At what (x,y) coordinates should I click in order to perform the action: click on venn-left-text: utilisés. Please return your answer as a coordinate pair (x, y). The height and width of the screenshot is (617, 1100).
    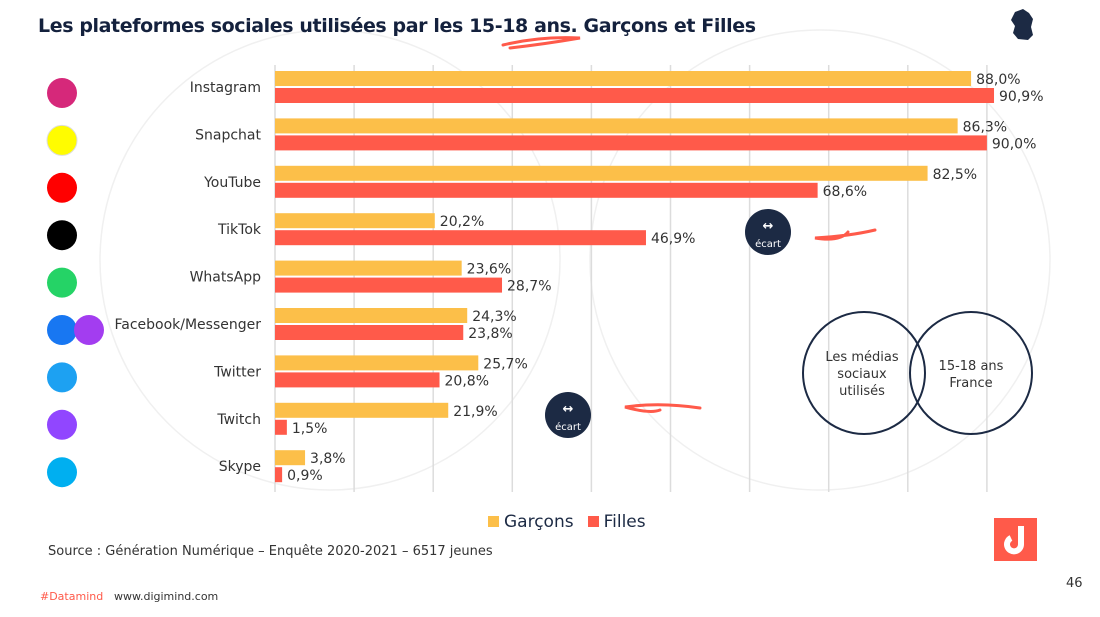
    Looking at the image, I should click on (862, 391).